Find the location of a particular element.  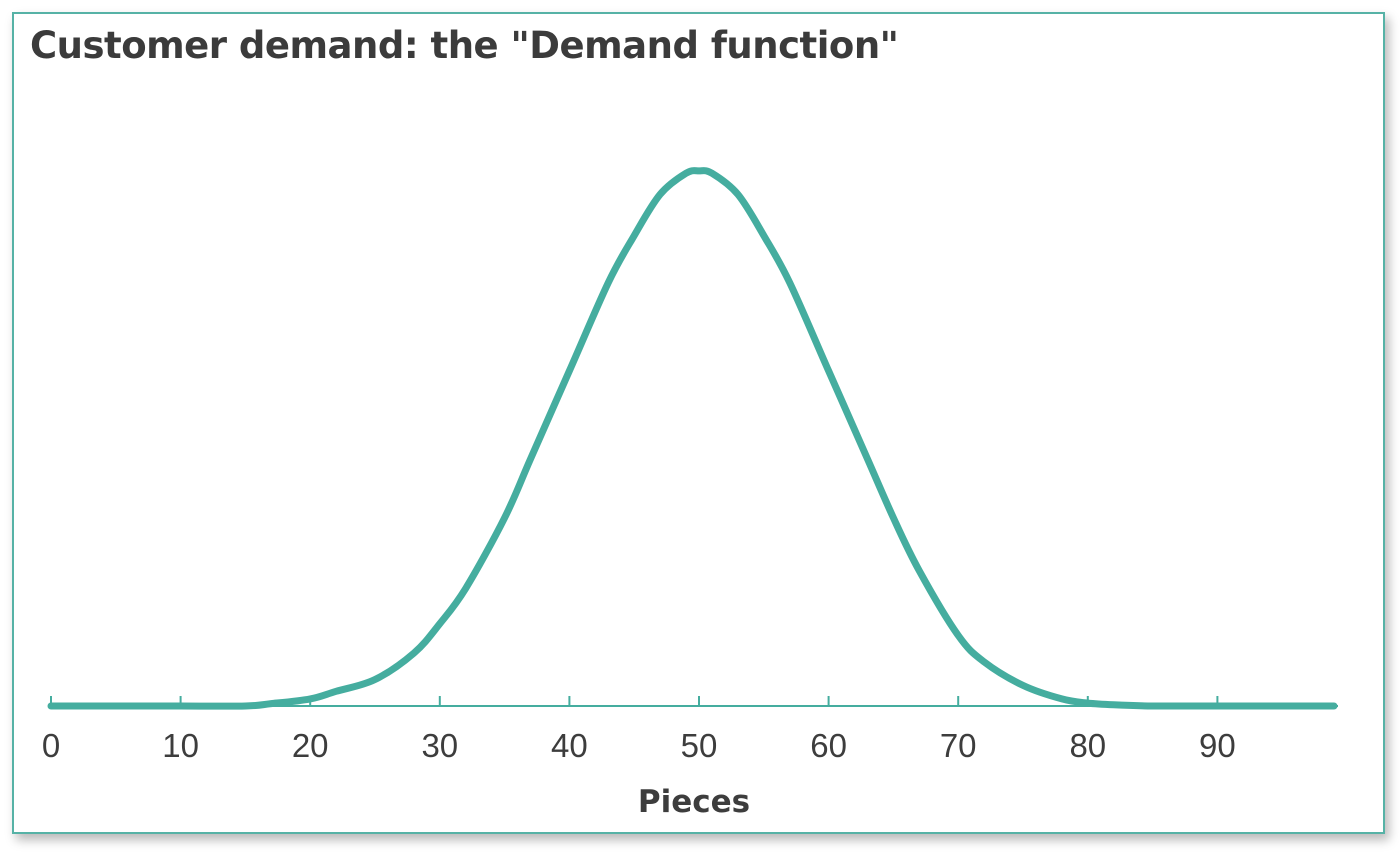

x-tick-label: 30 is located at coordinates (439, 745).